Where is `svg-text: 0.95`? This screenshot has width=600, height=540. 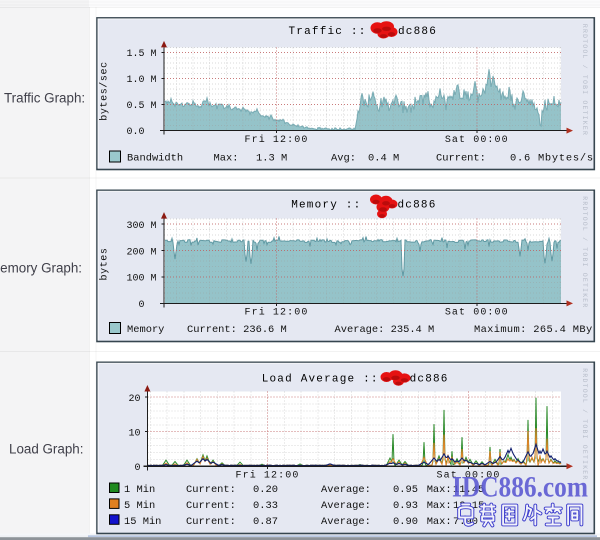
svg-text: 0.95 is located at coordinates (405, 490).